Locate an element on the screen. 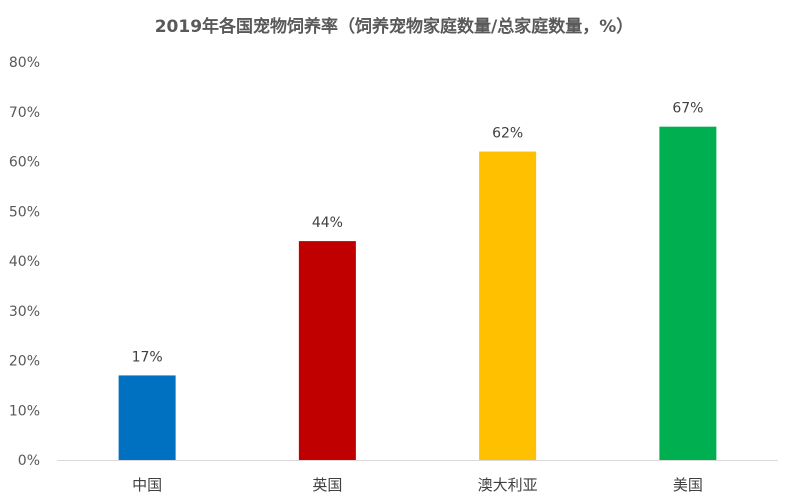 This screenshot has width=788, height=503. x-tick-label: 中国 is located at coordinates (147, 485).